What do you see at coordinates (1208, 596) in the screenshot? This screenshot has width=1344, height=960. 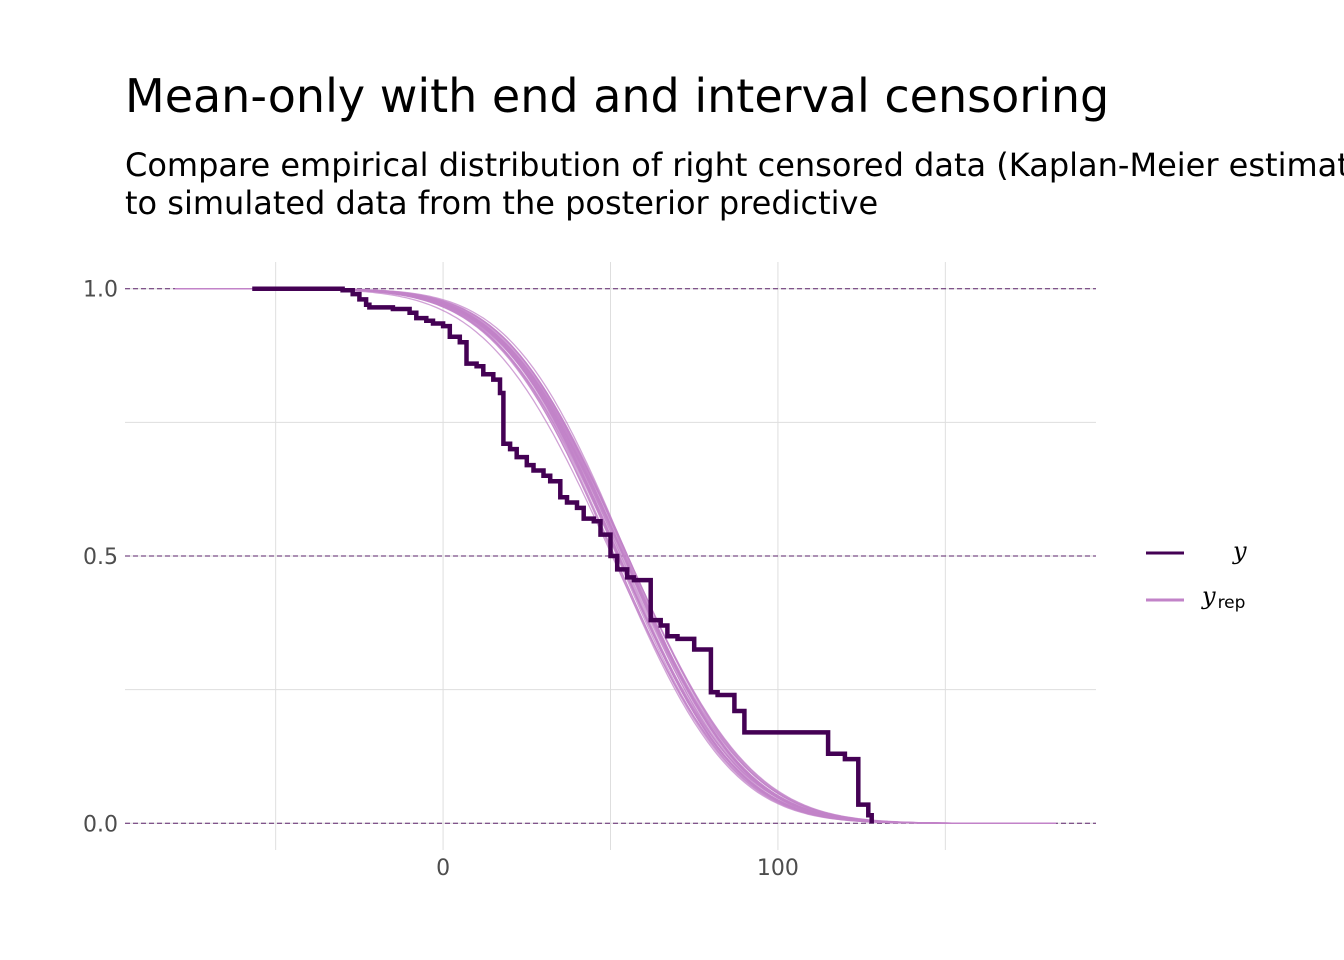 I see `legend-label-yrep-base: y` at bounding box center [1208, 596].